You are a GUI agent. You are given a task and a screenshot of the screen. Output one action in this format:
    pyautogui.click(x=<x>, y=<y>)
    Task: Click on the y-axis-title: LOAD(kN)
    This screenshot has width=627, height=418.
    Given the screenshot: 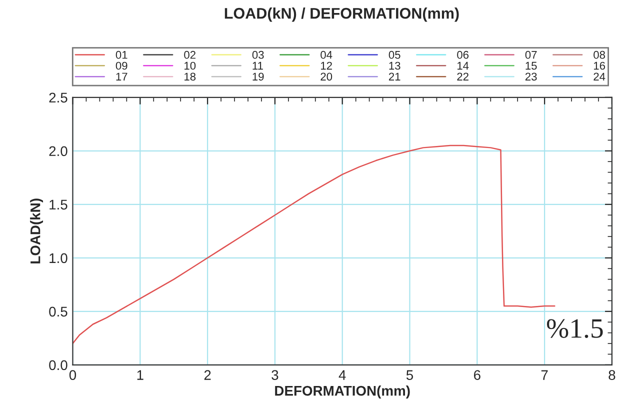 What is the action you would take?
    pyautogui.click(x=37, y=231)
    